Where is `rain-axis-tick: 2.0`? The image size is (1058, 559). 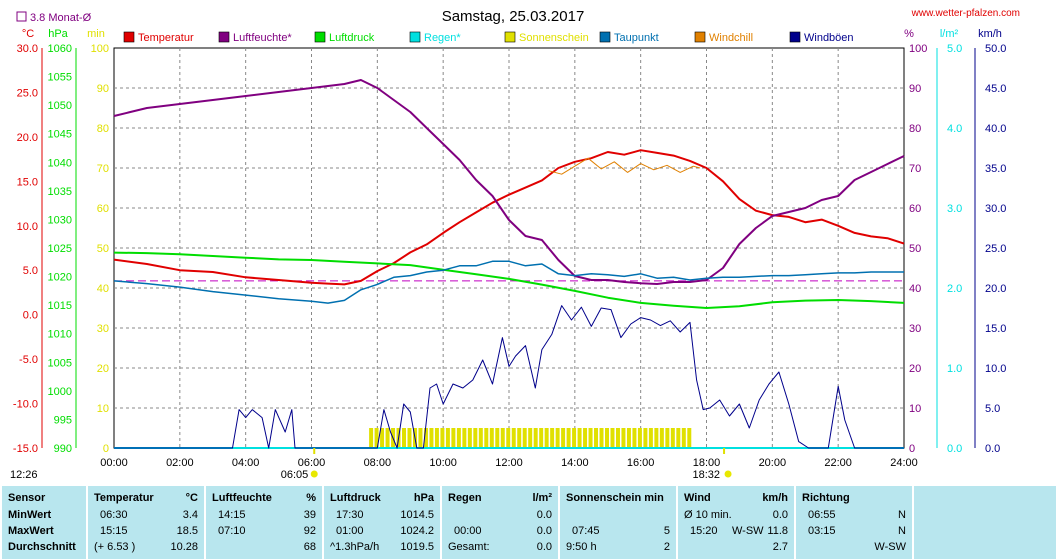
rain-axis-tick: 2.0 is located at coordinates (954, 289).